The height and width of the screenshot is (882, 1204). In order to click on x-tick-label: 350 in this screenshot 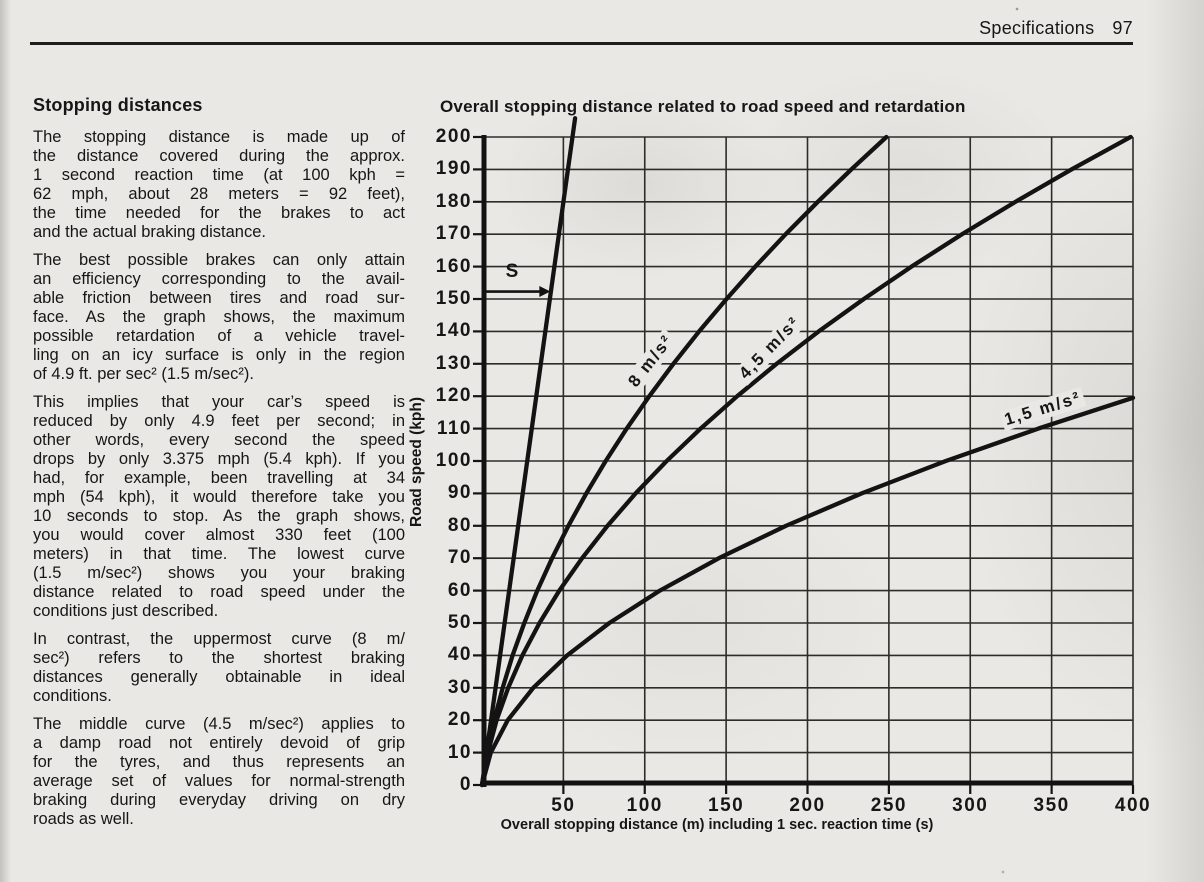, I will do `click(1051, 805)`.